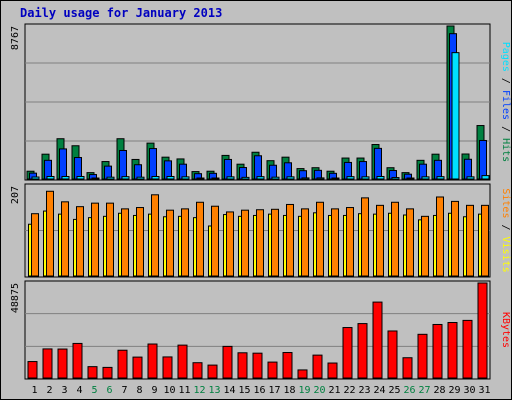  What do you see at coordinates (154, 390) in the screenshot?
I see `day-label: 9` at bounding box center [154, 390].